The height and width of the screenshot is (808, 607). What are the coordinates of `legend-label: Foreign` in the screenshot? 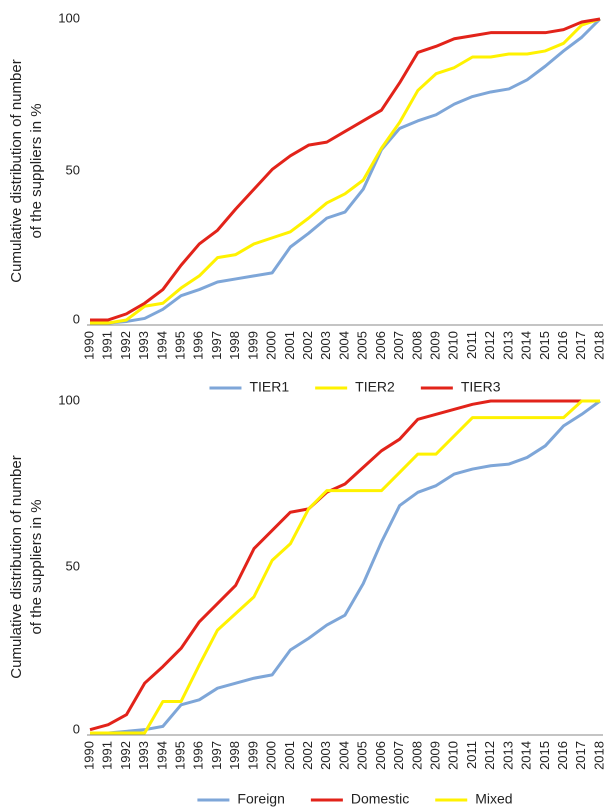 It's located at (260, 799).